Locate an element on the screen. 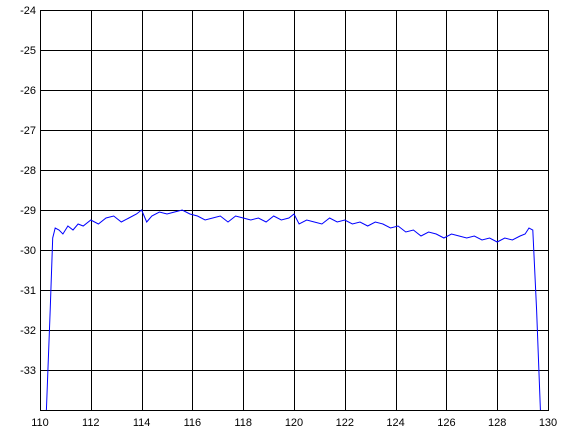 The height and width of the screenshot is (438, 576). x-tick-label: 116 is located at coordinates (193, 423).